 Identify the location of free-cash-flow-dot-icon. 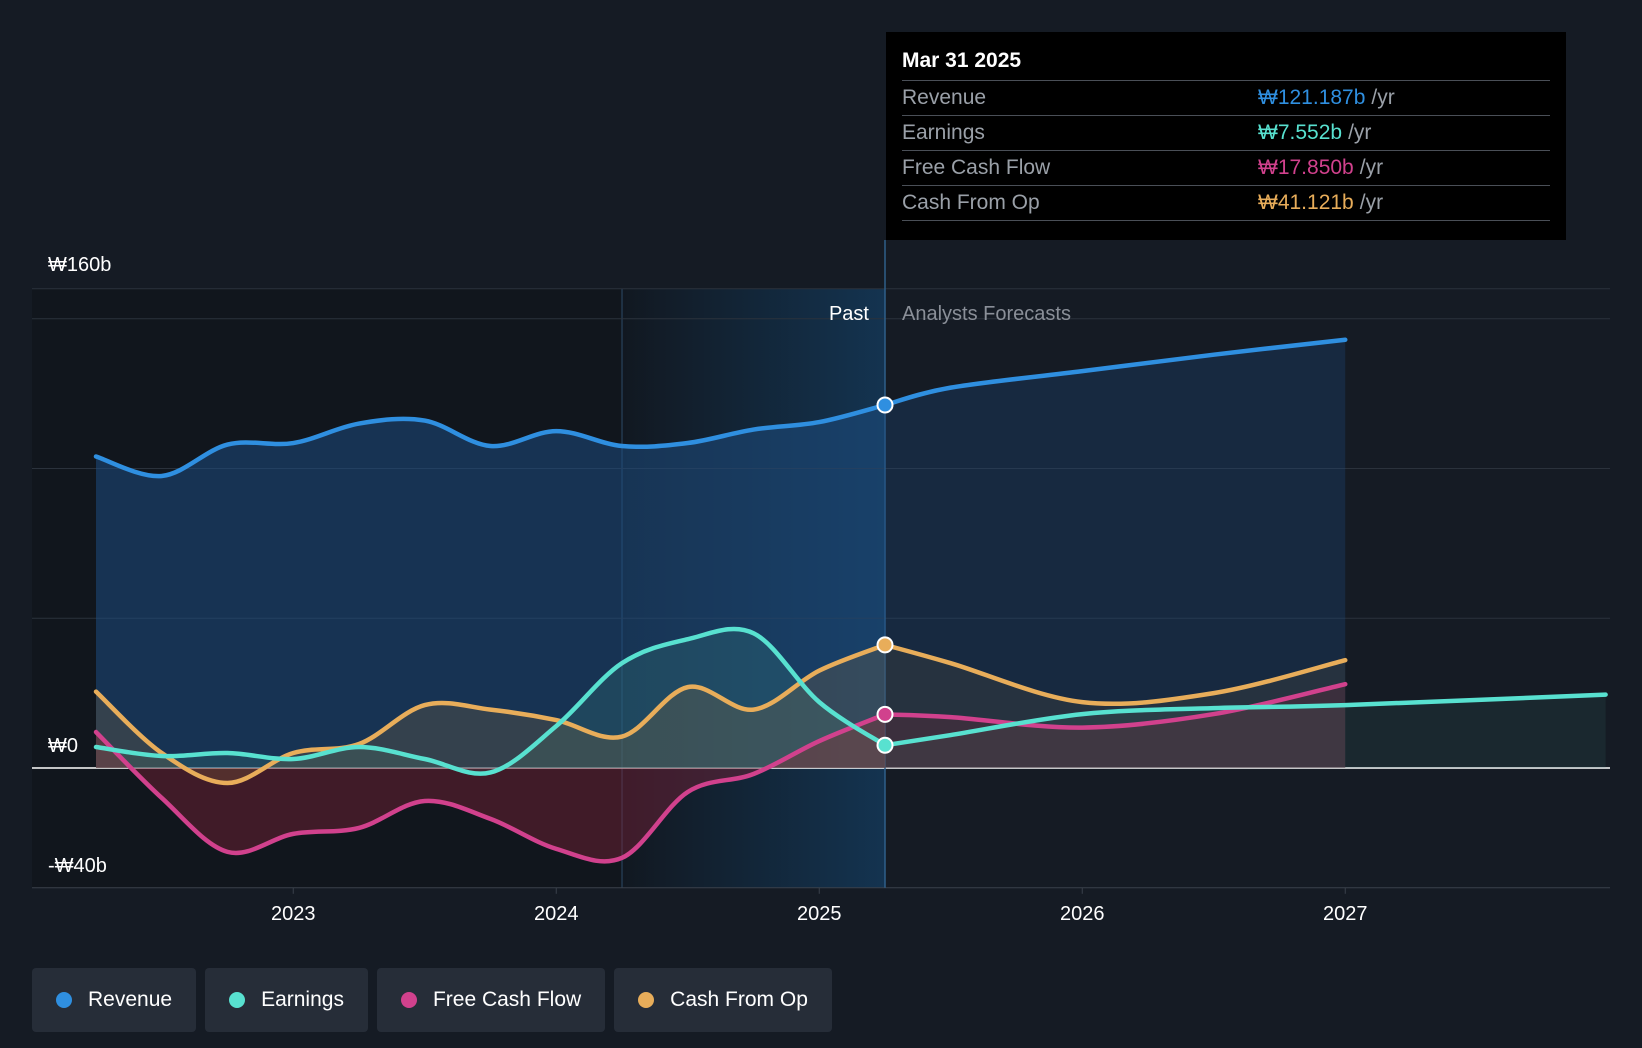
(408, 1000).